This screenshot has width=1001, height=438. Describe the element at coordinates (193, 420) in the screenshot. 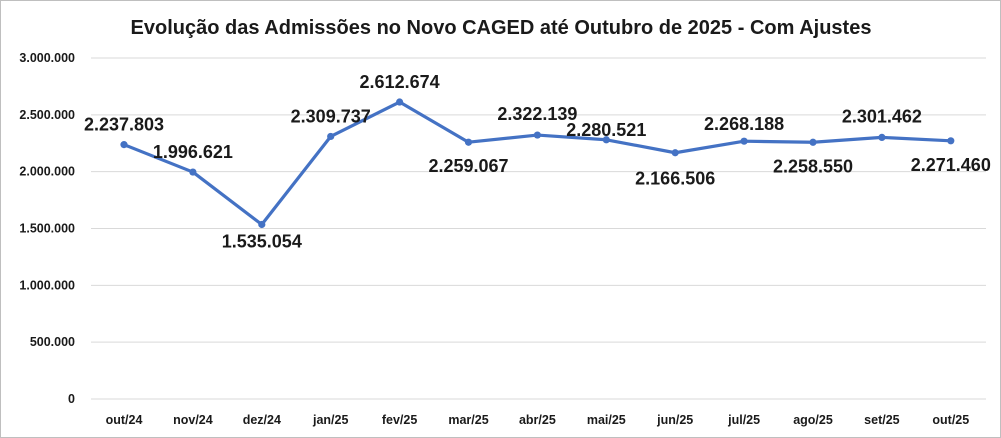

I see `x-tick-label: nov/24` at that location.